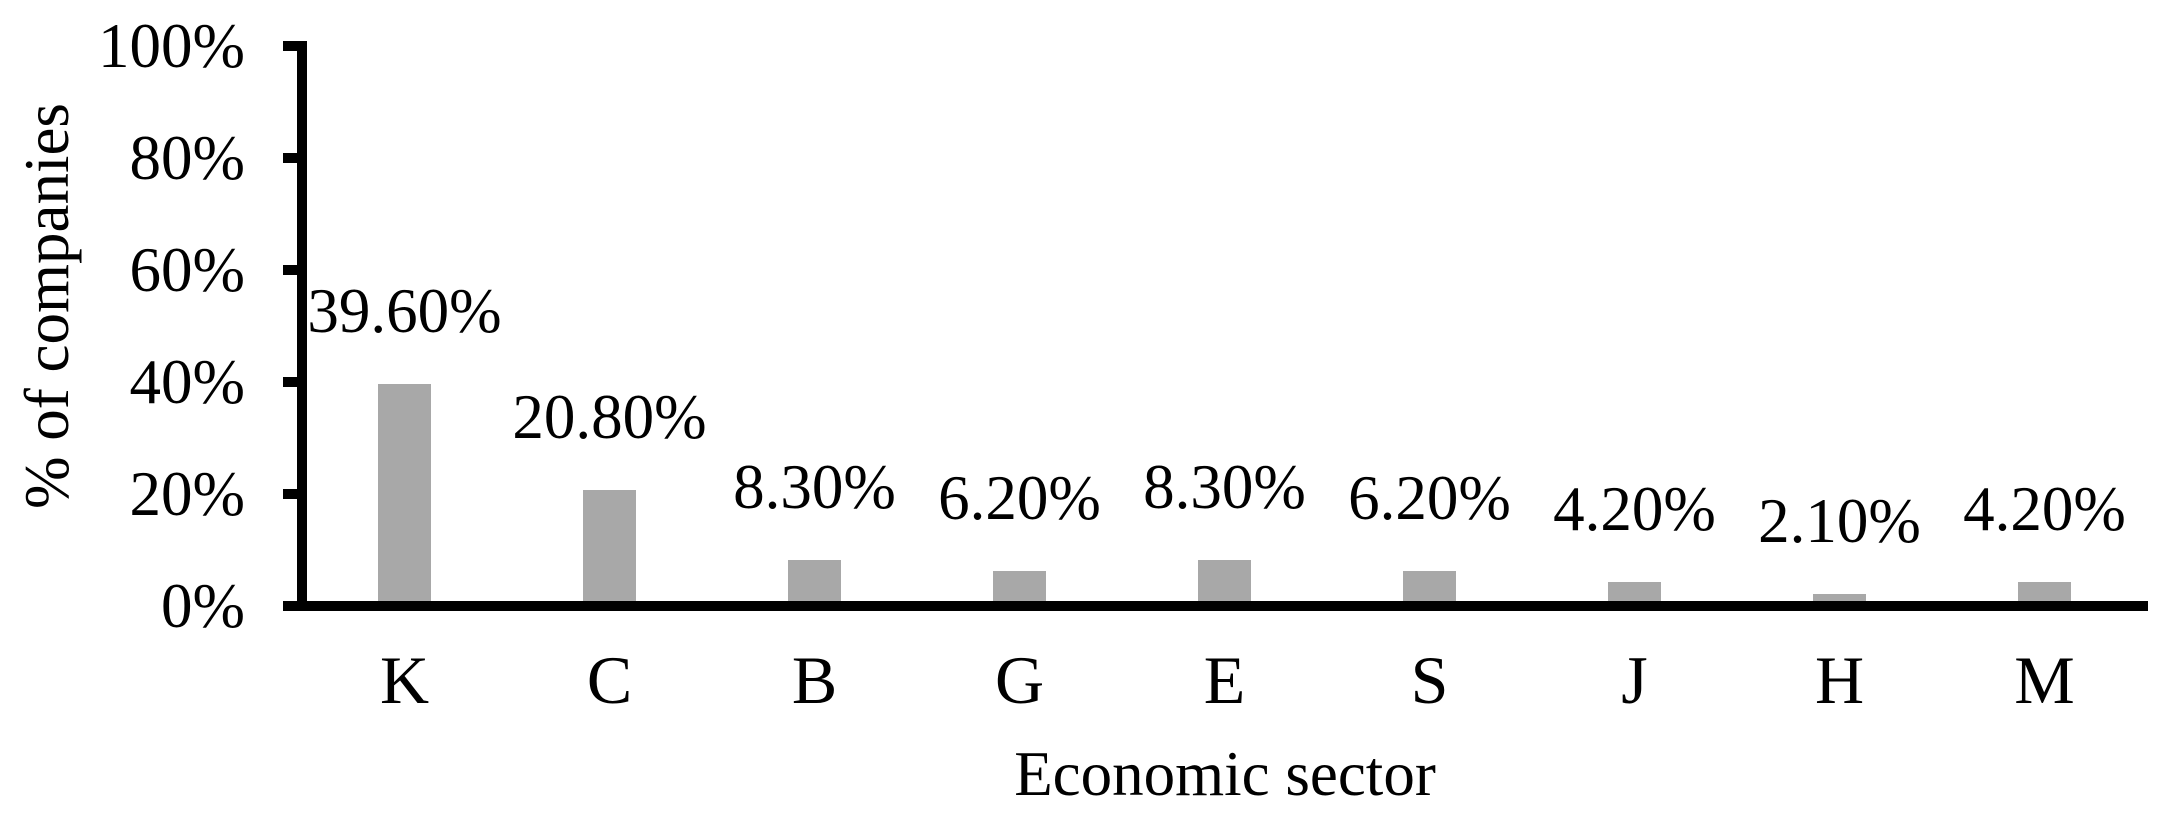  What do you see at coordinates (1224, 487) in the screenshot?
I see `value-label-E: 8.30%` at bounding box center [1224, 487].